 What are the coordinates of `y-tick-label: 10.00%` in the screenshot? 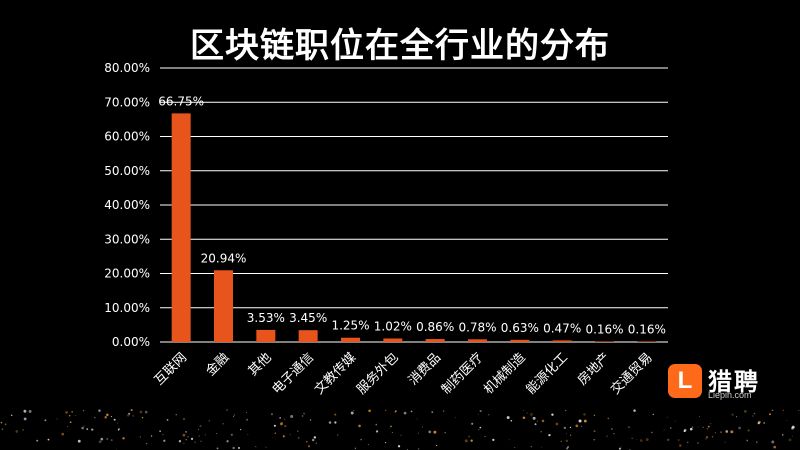 It's located at (127, 308).